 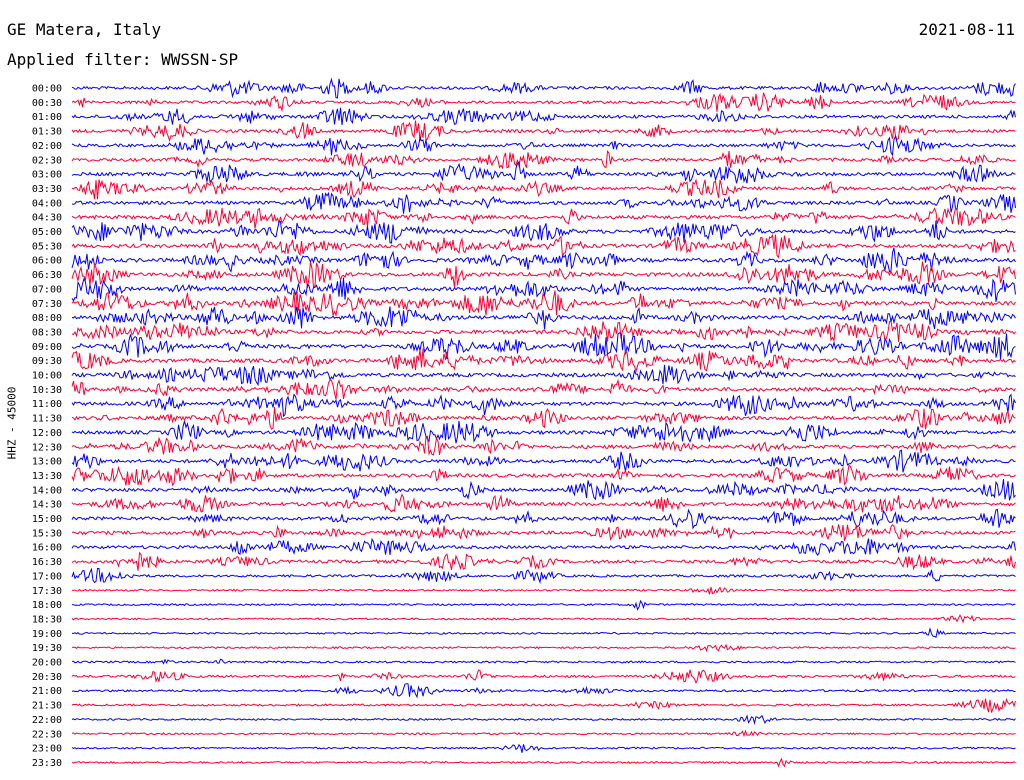 I want to click on trace-line-2000, so click(x=543, y=661).